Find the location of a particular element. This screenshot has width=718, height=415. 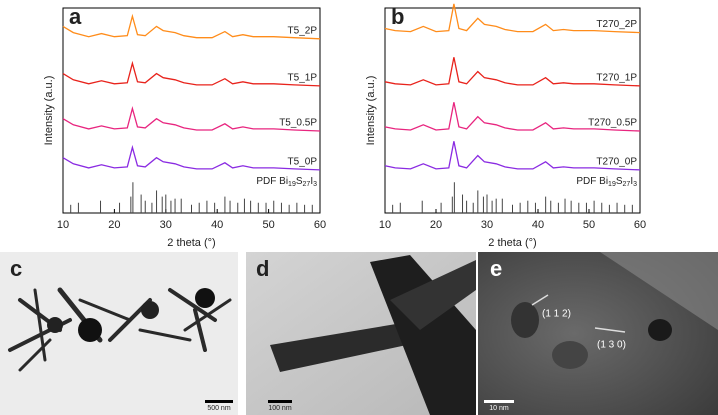

series-label: T5_0.5P is located at coordinates (298, 123).